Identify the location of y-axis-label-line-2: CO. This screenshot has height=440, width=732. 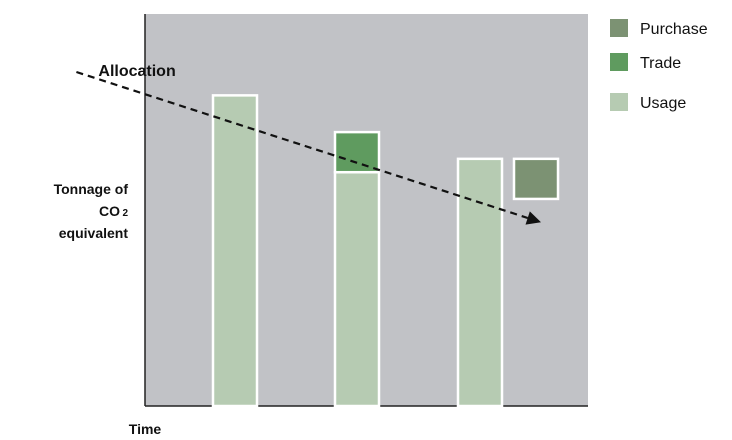
(109, 211).